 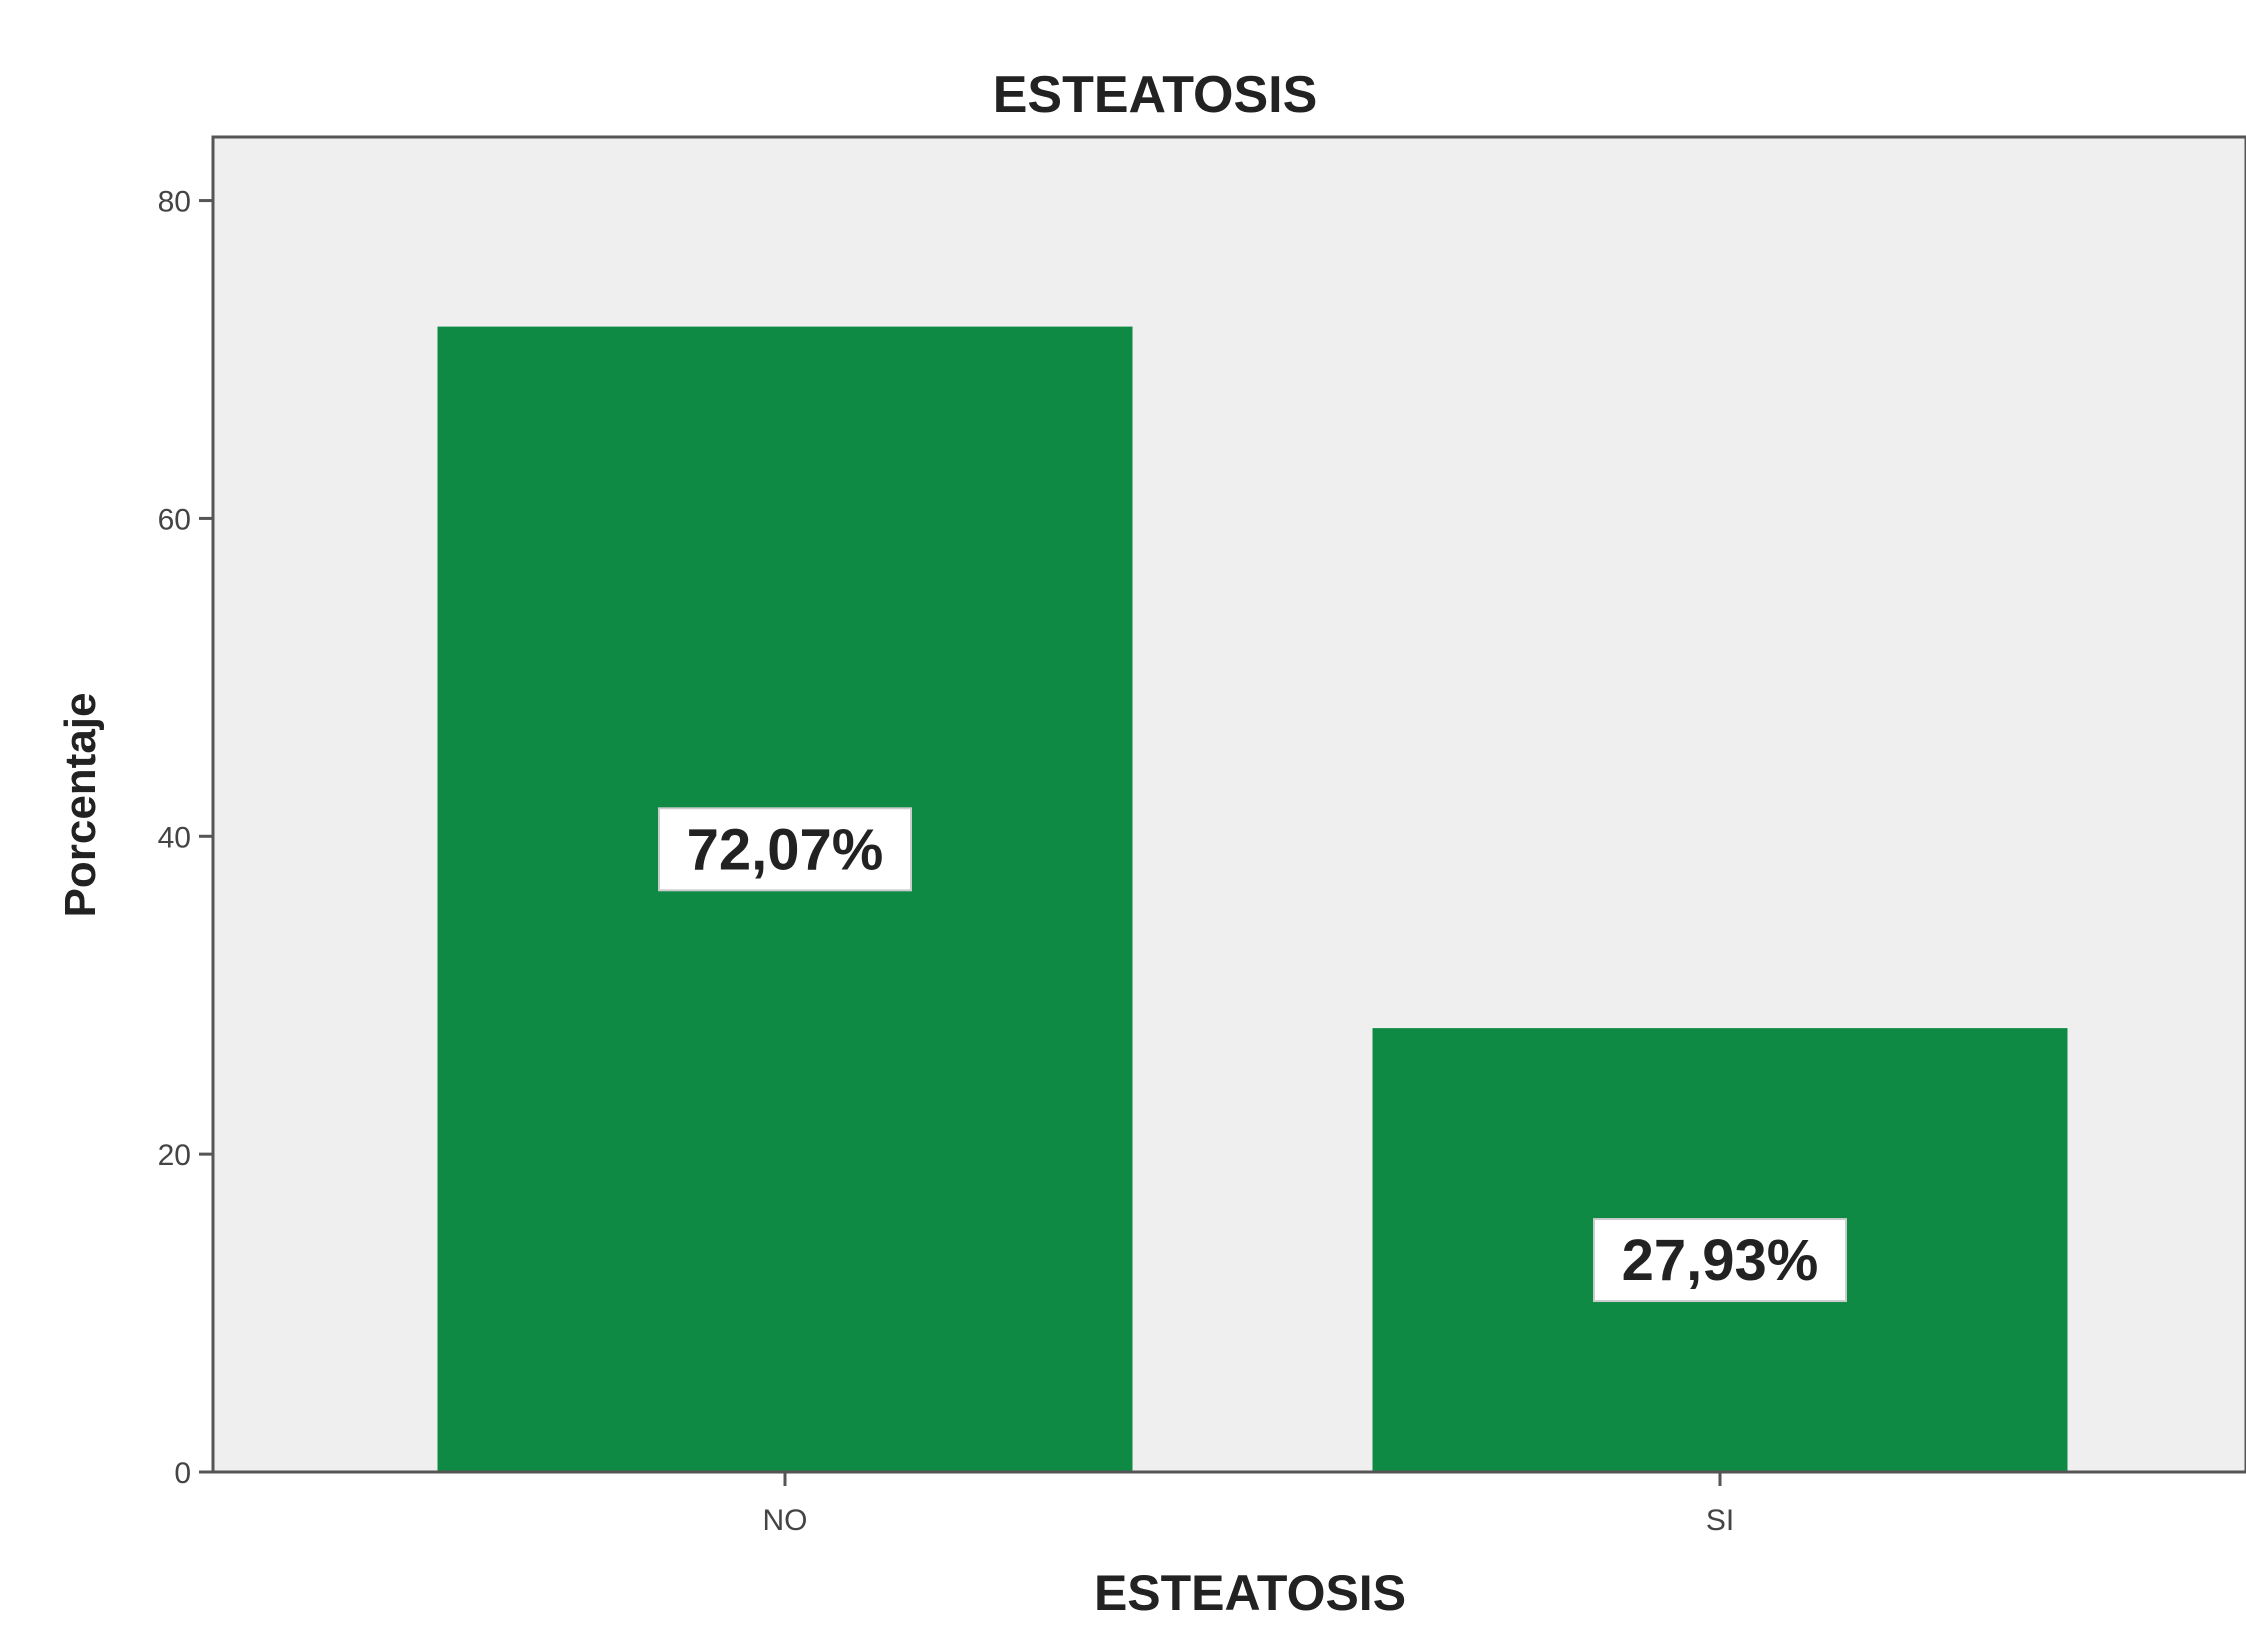 What do you see at coordinates (1250, 1593) in the screenshot?
I see `x-axis-title: ESTEATOSIS` at bounding box center [1250, 1593].